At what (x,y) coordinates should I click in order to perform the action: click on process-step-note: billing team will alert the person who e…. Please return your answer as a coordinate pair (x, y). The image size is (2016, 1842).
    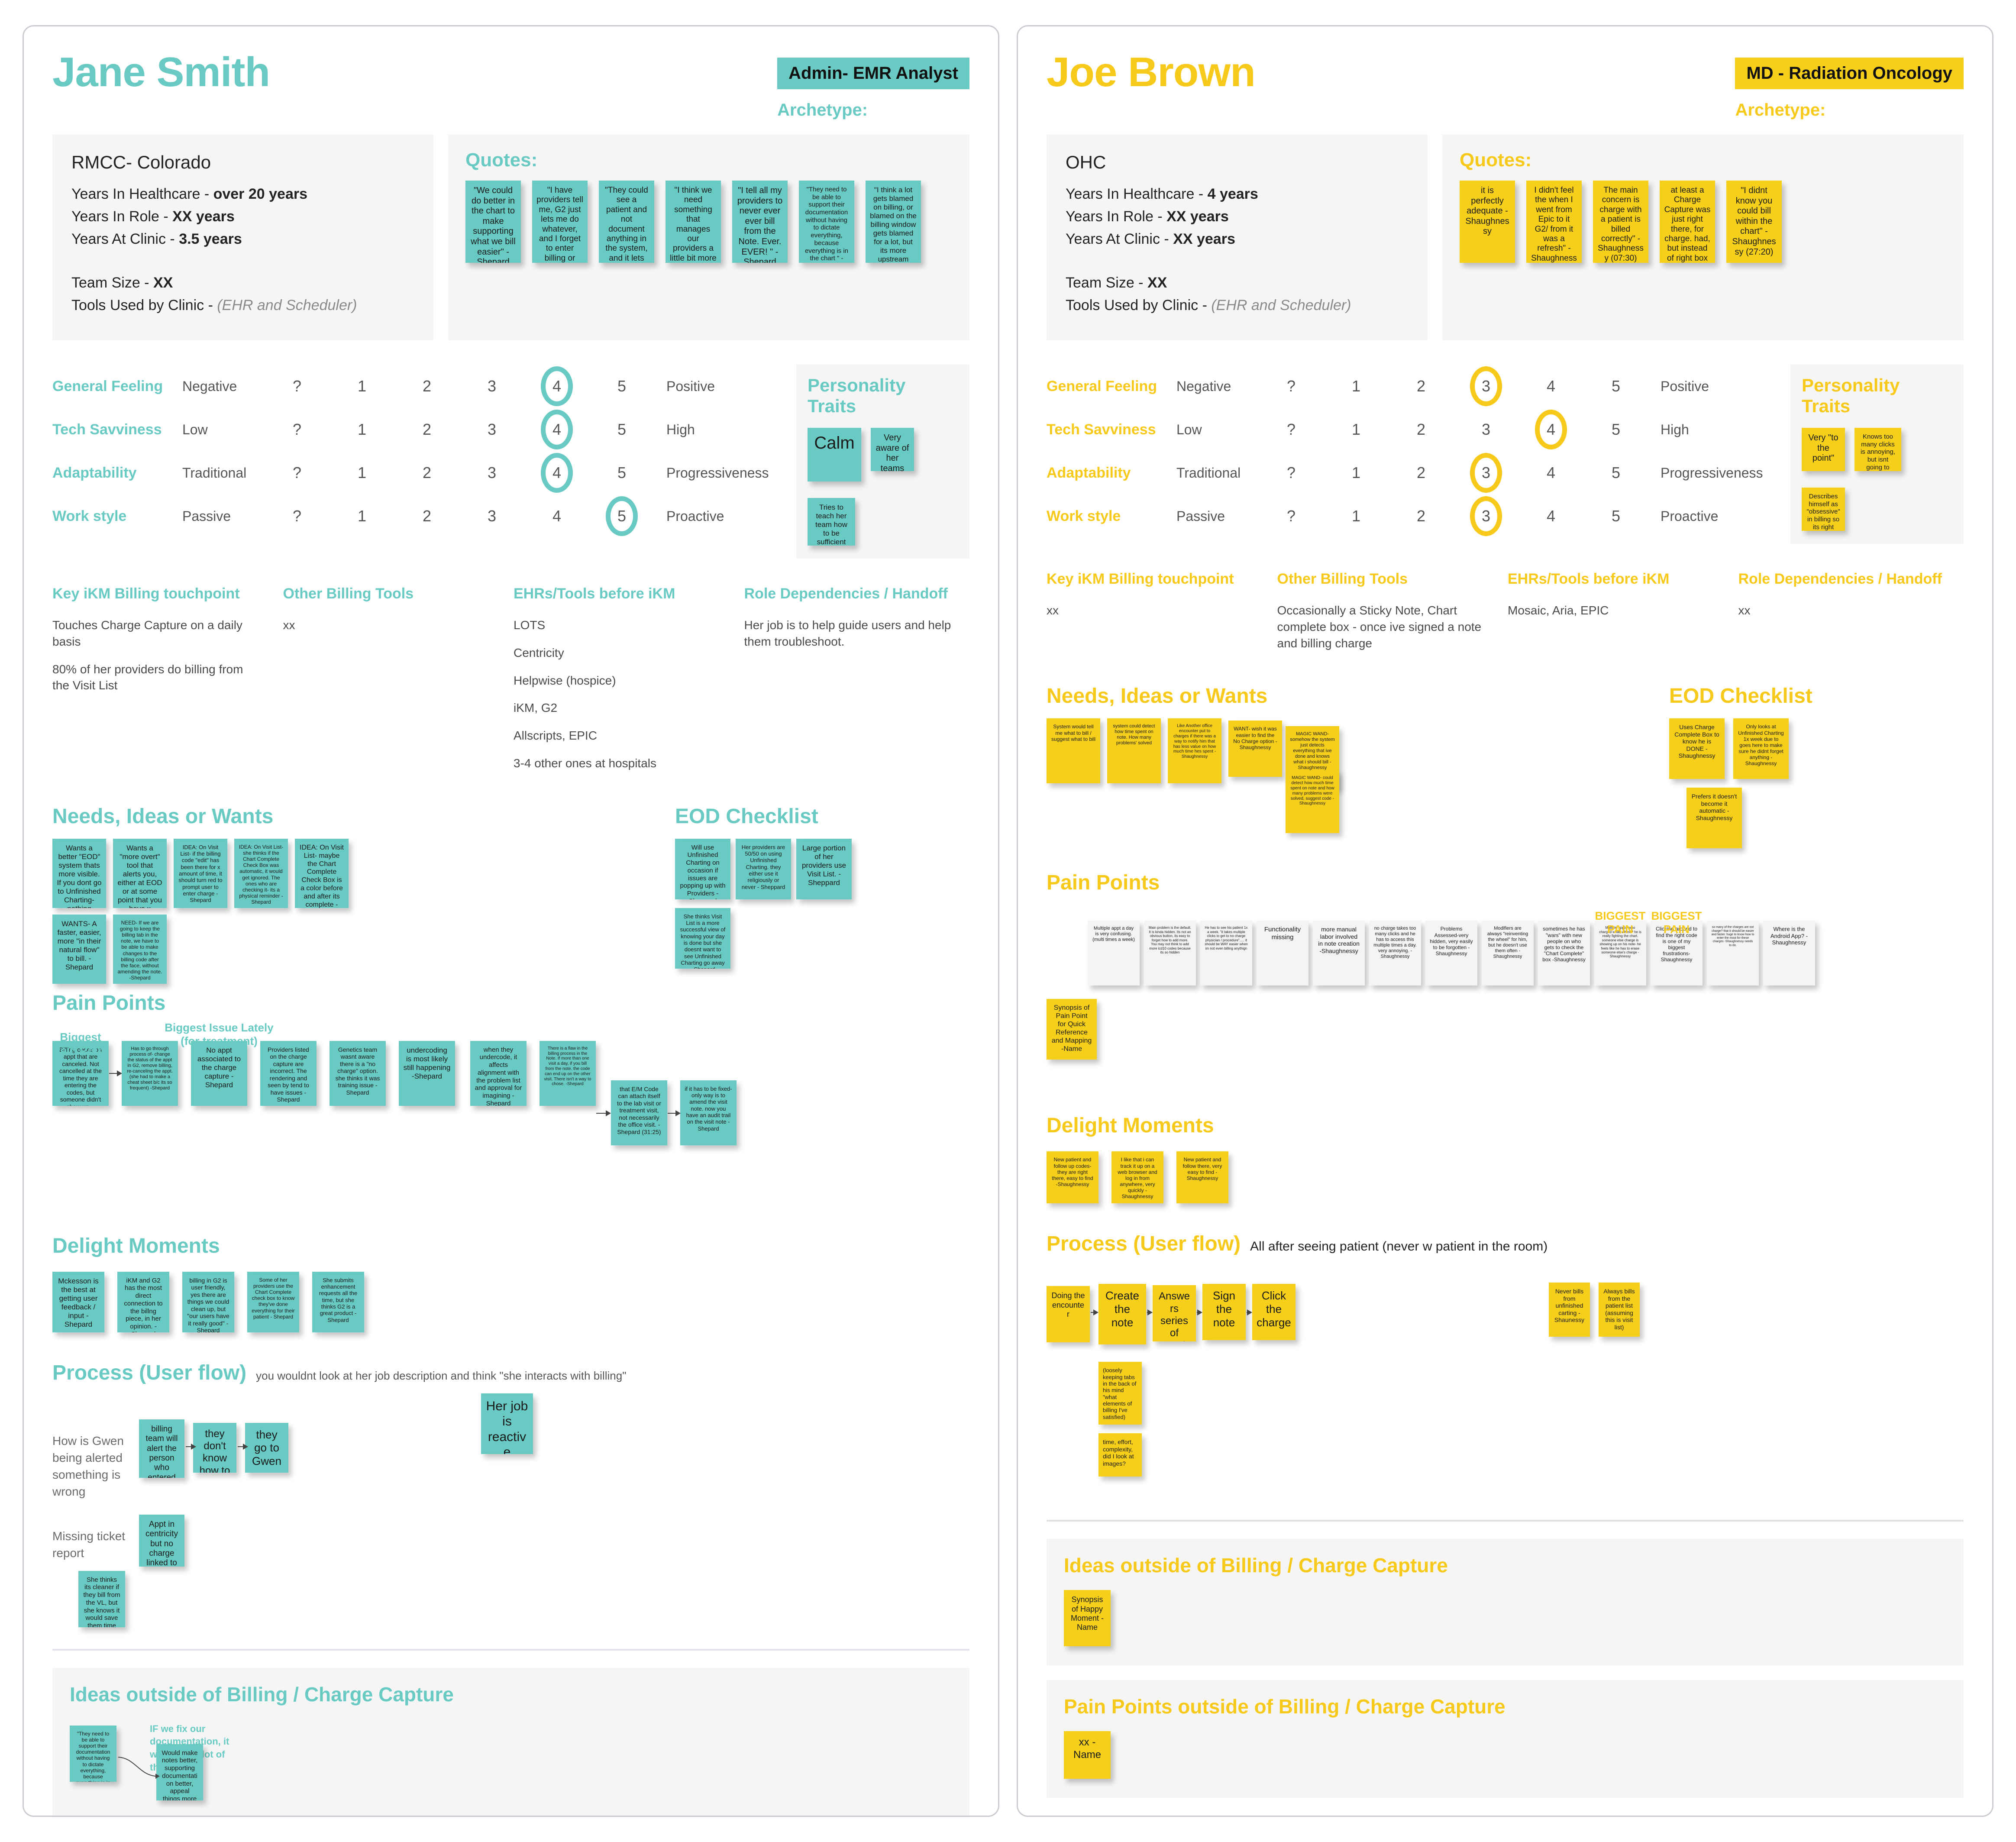
    Looking at the image, I should click on (161, 1448).